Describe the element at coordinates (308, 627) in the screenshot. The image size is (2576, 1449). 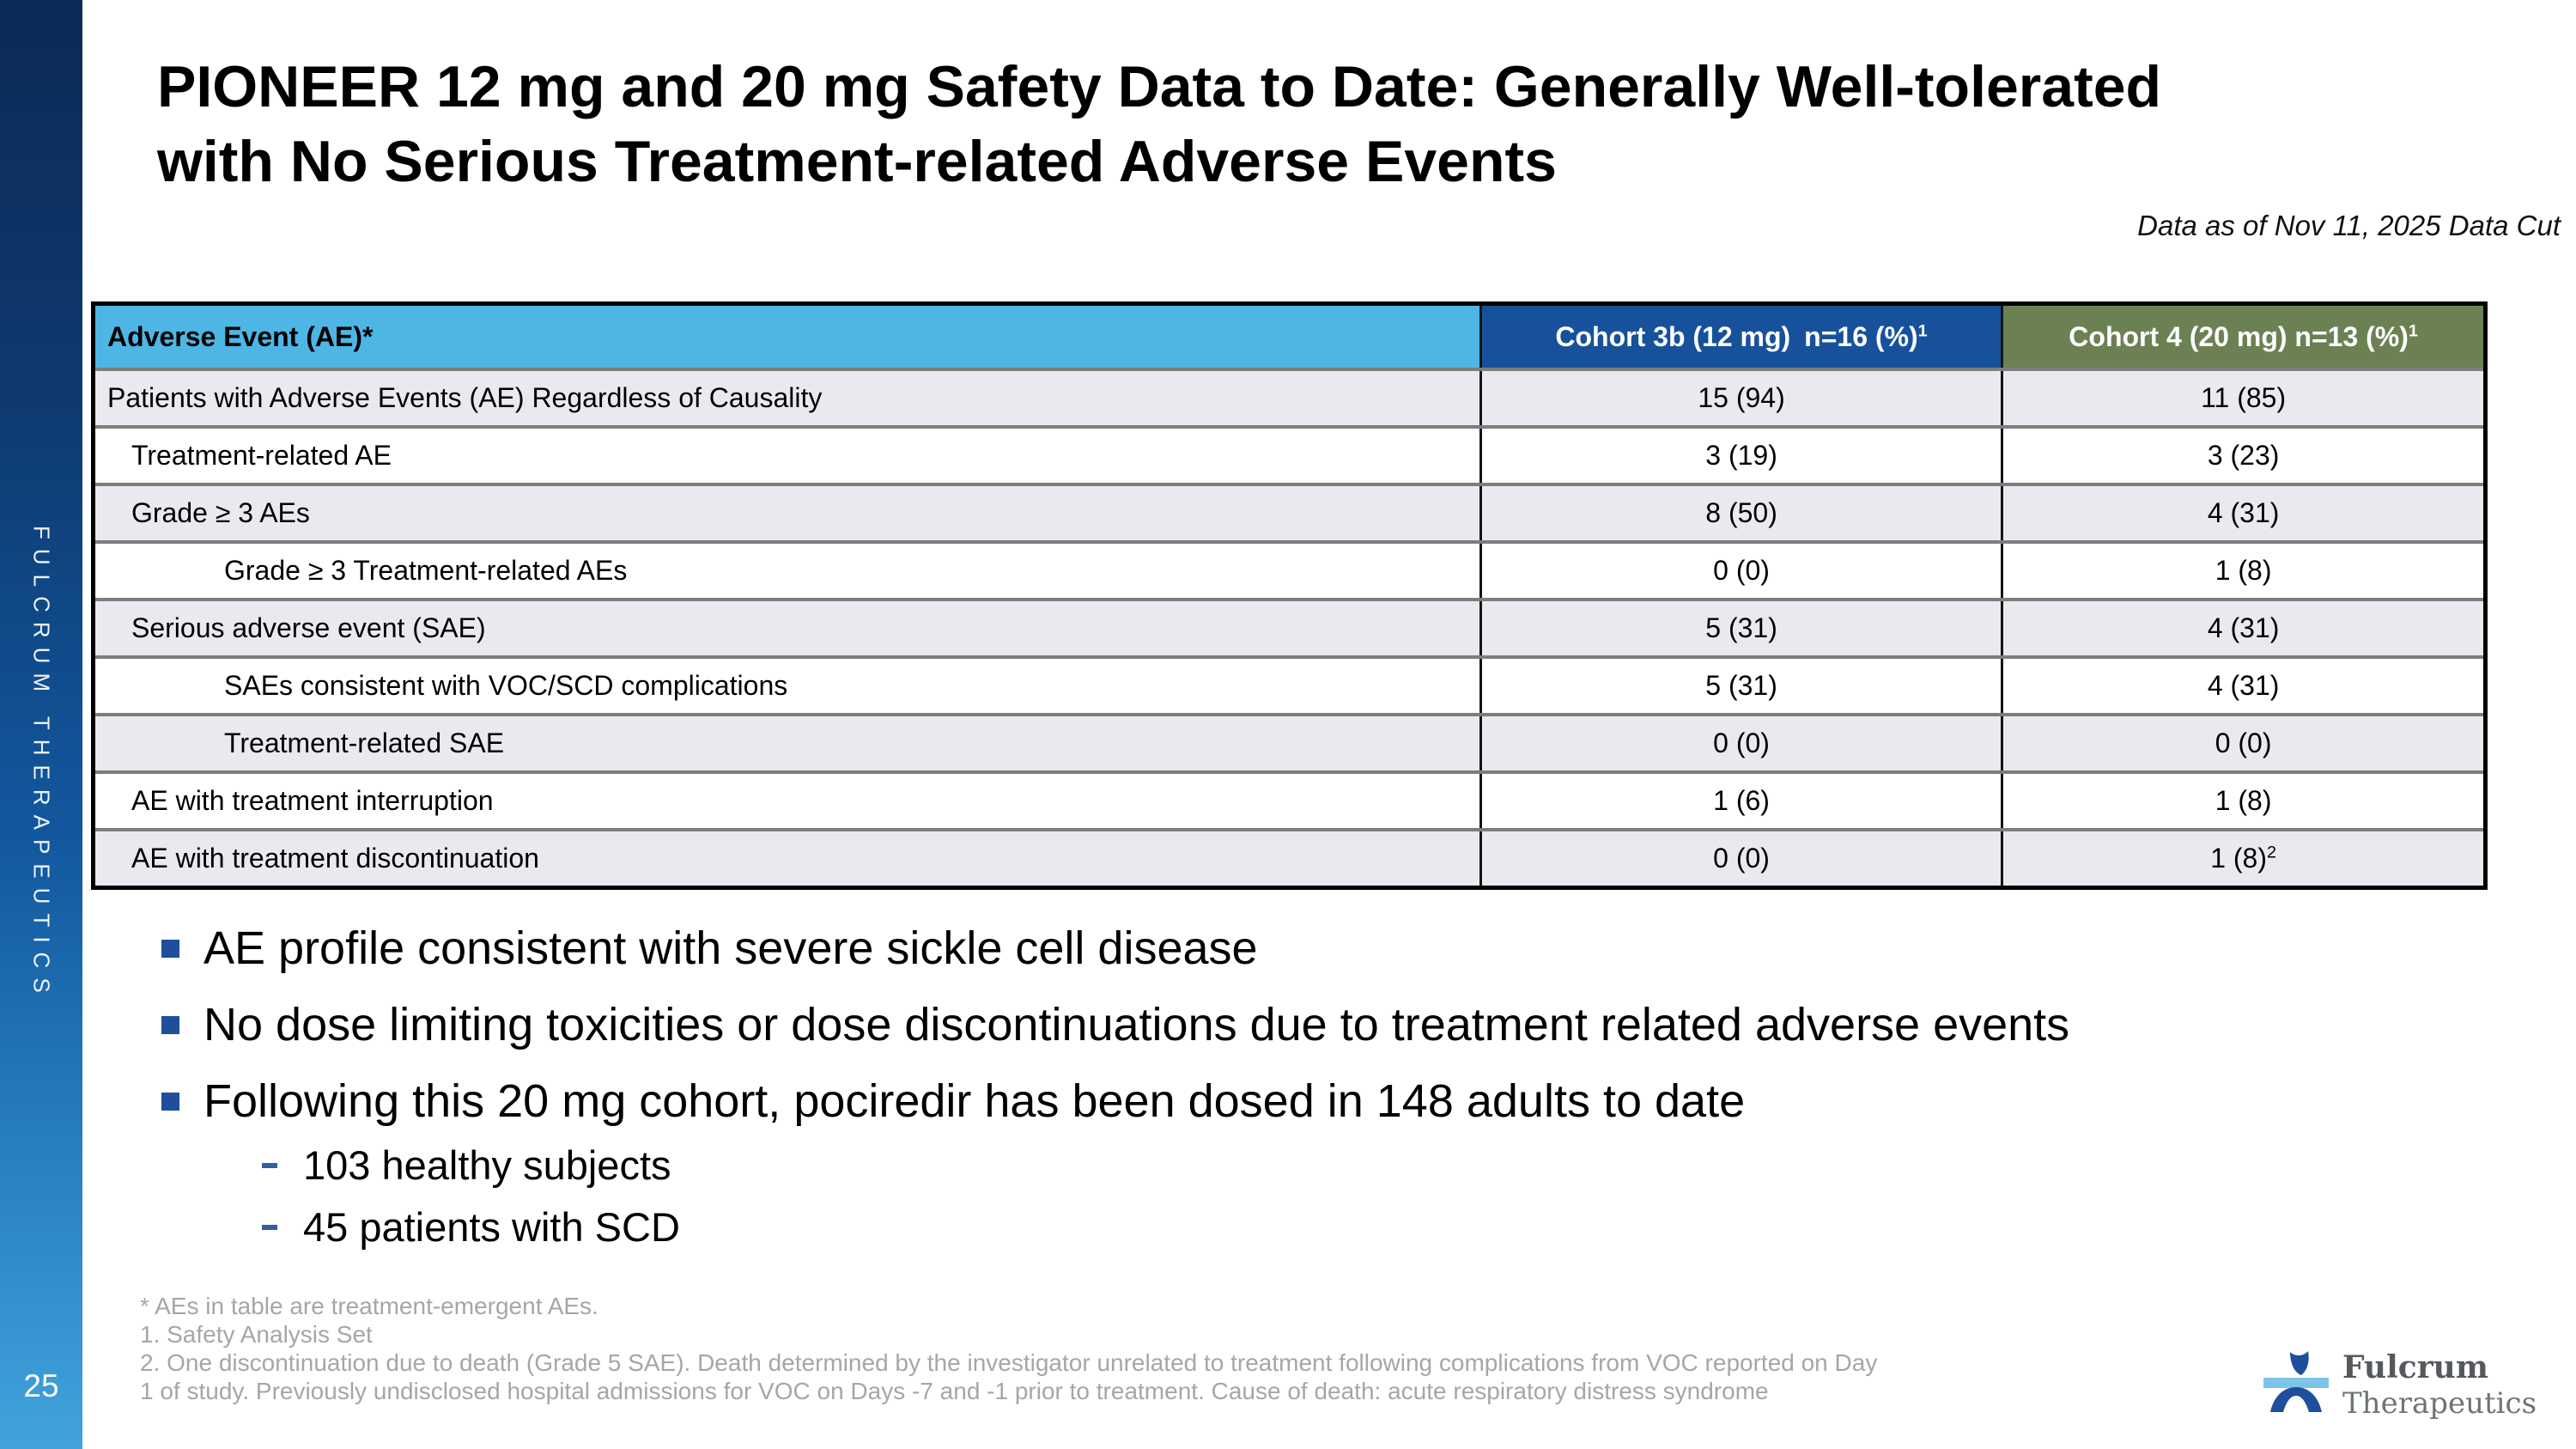
I see `adverse-event-label-cell: Serious adverse event (SAE)` at that location.